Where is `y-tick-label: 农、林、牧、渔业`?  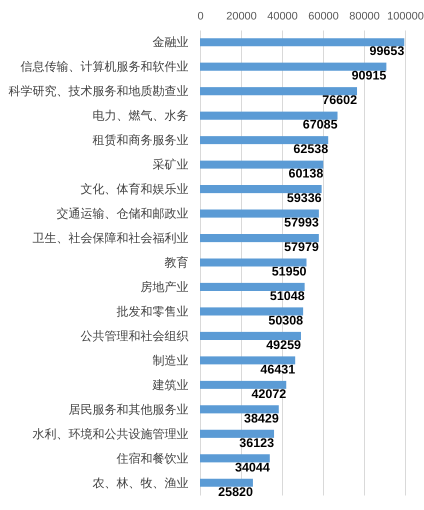
y-tick-label: 农、林、牧、渔业 is located at coordinates (140, 483).